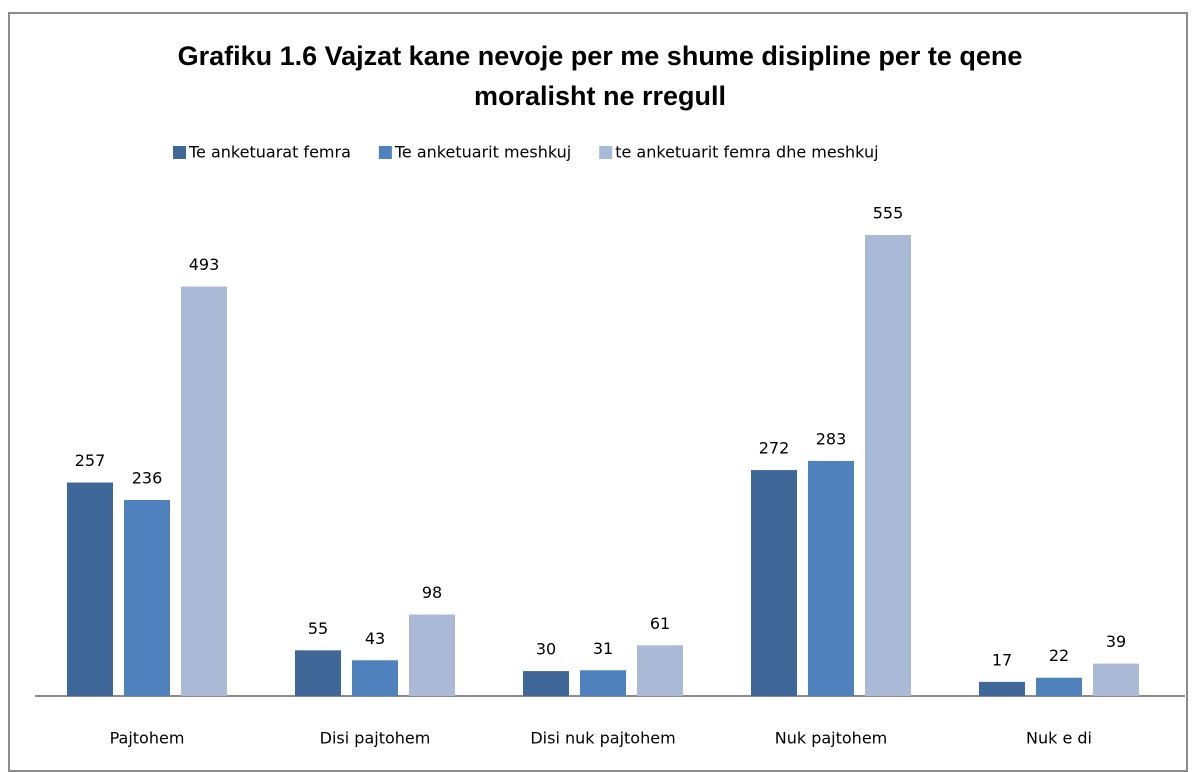 Image resolution: width=1193 pixels, height=772 pixels. Describe the element at coordinates (774, 448) in the screenshot. I see `data-label: 272` at that location.